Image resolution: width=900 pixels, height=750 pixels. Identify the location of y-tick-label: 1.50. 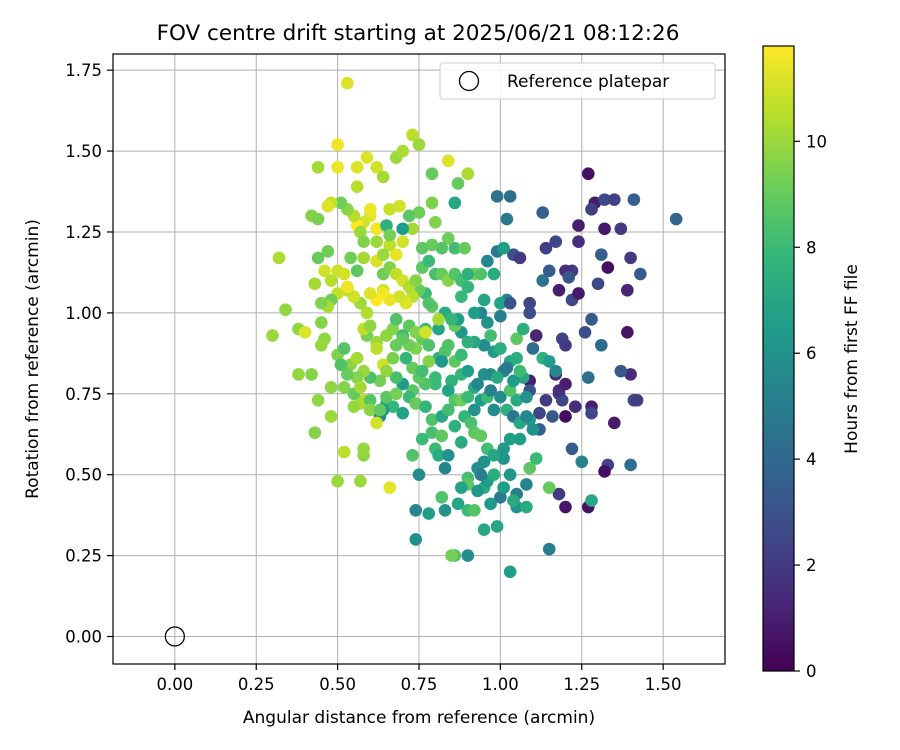
(83, 151).